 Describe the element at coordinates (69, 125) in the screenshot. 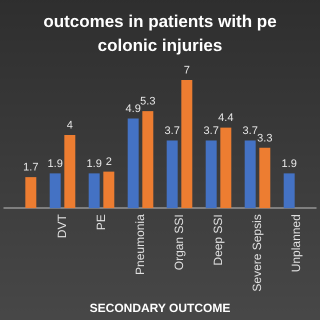

I see `data-label: 4` at that location.